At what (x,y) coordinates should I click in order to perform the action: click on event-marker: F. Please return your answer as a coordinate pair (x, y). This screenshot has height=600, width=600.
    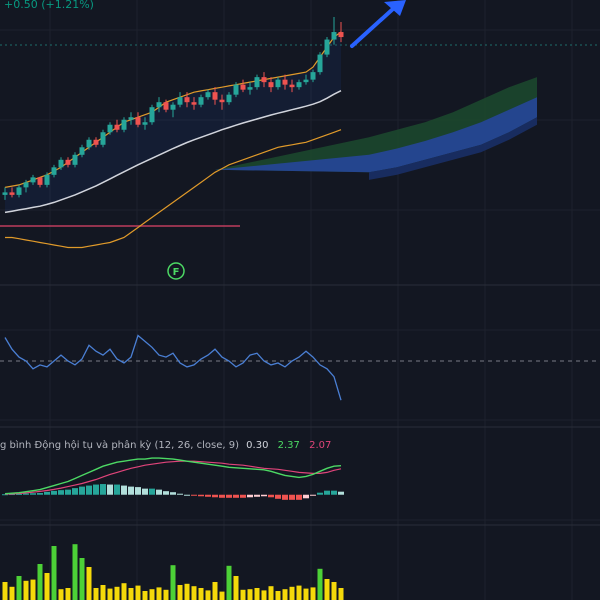
    Looking at the image, I should click on (176, 271).